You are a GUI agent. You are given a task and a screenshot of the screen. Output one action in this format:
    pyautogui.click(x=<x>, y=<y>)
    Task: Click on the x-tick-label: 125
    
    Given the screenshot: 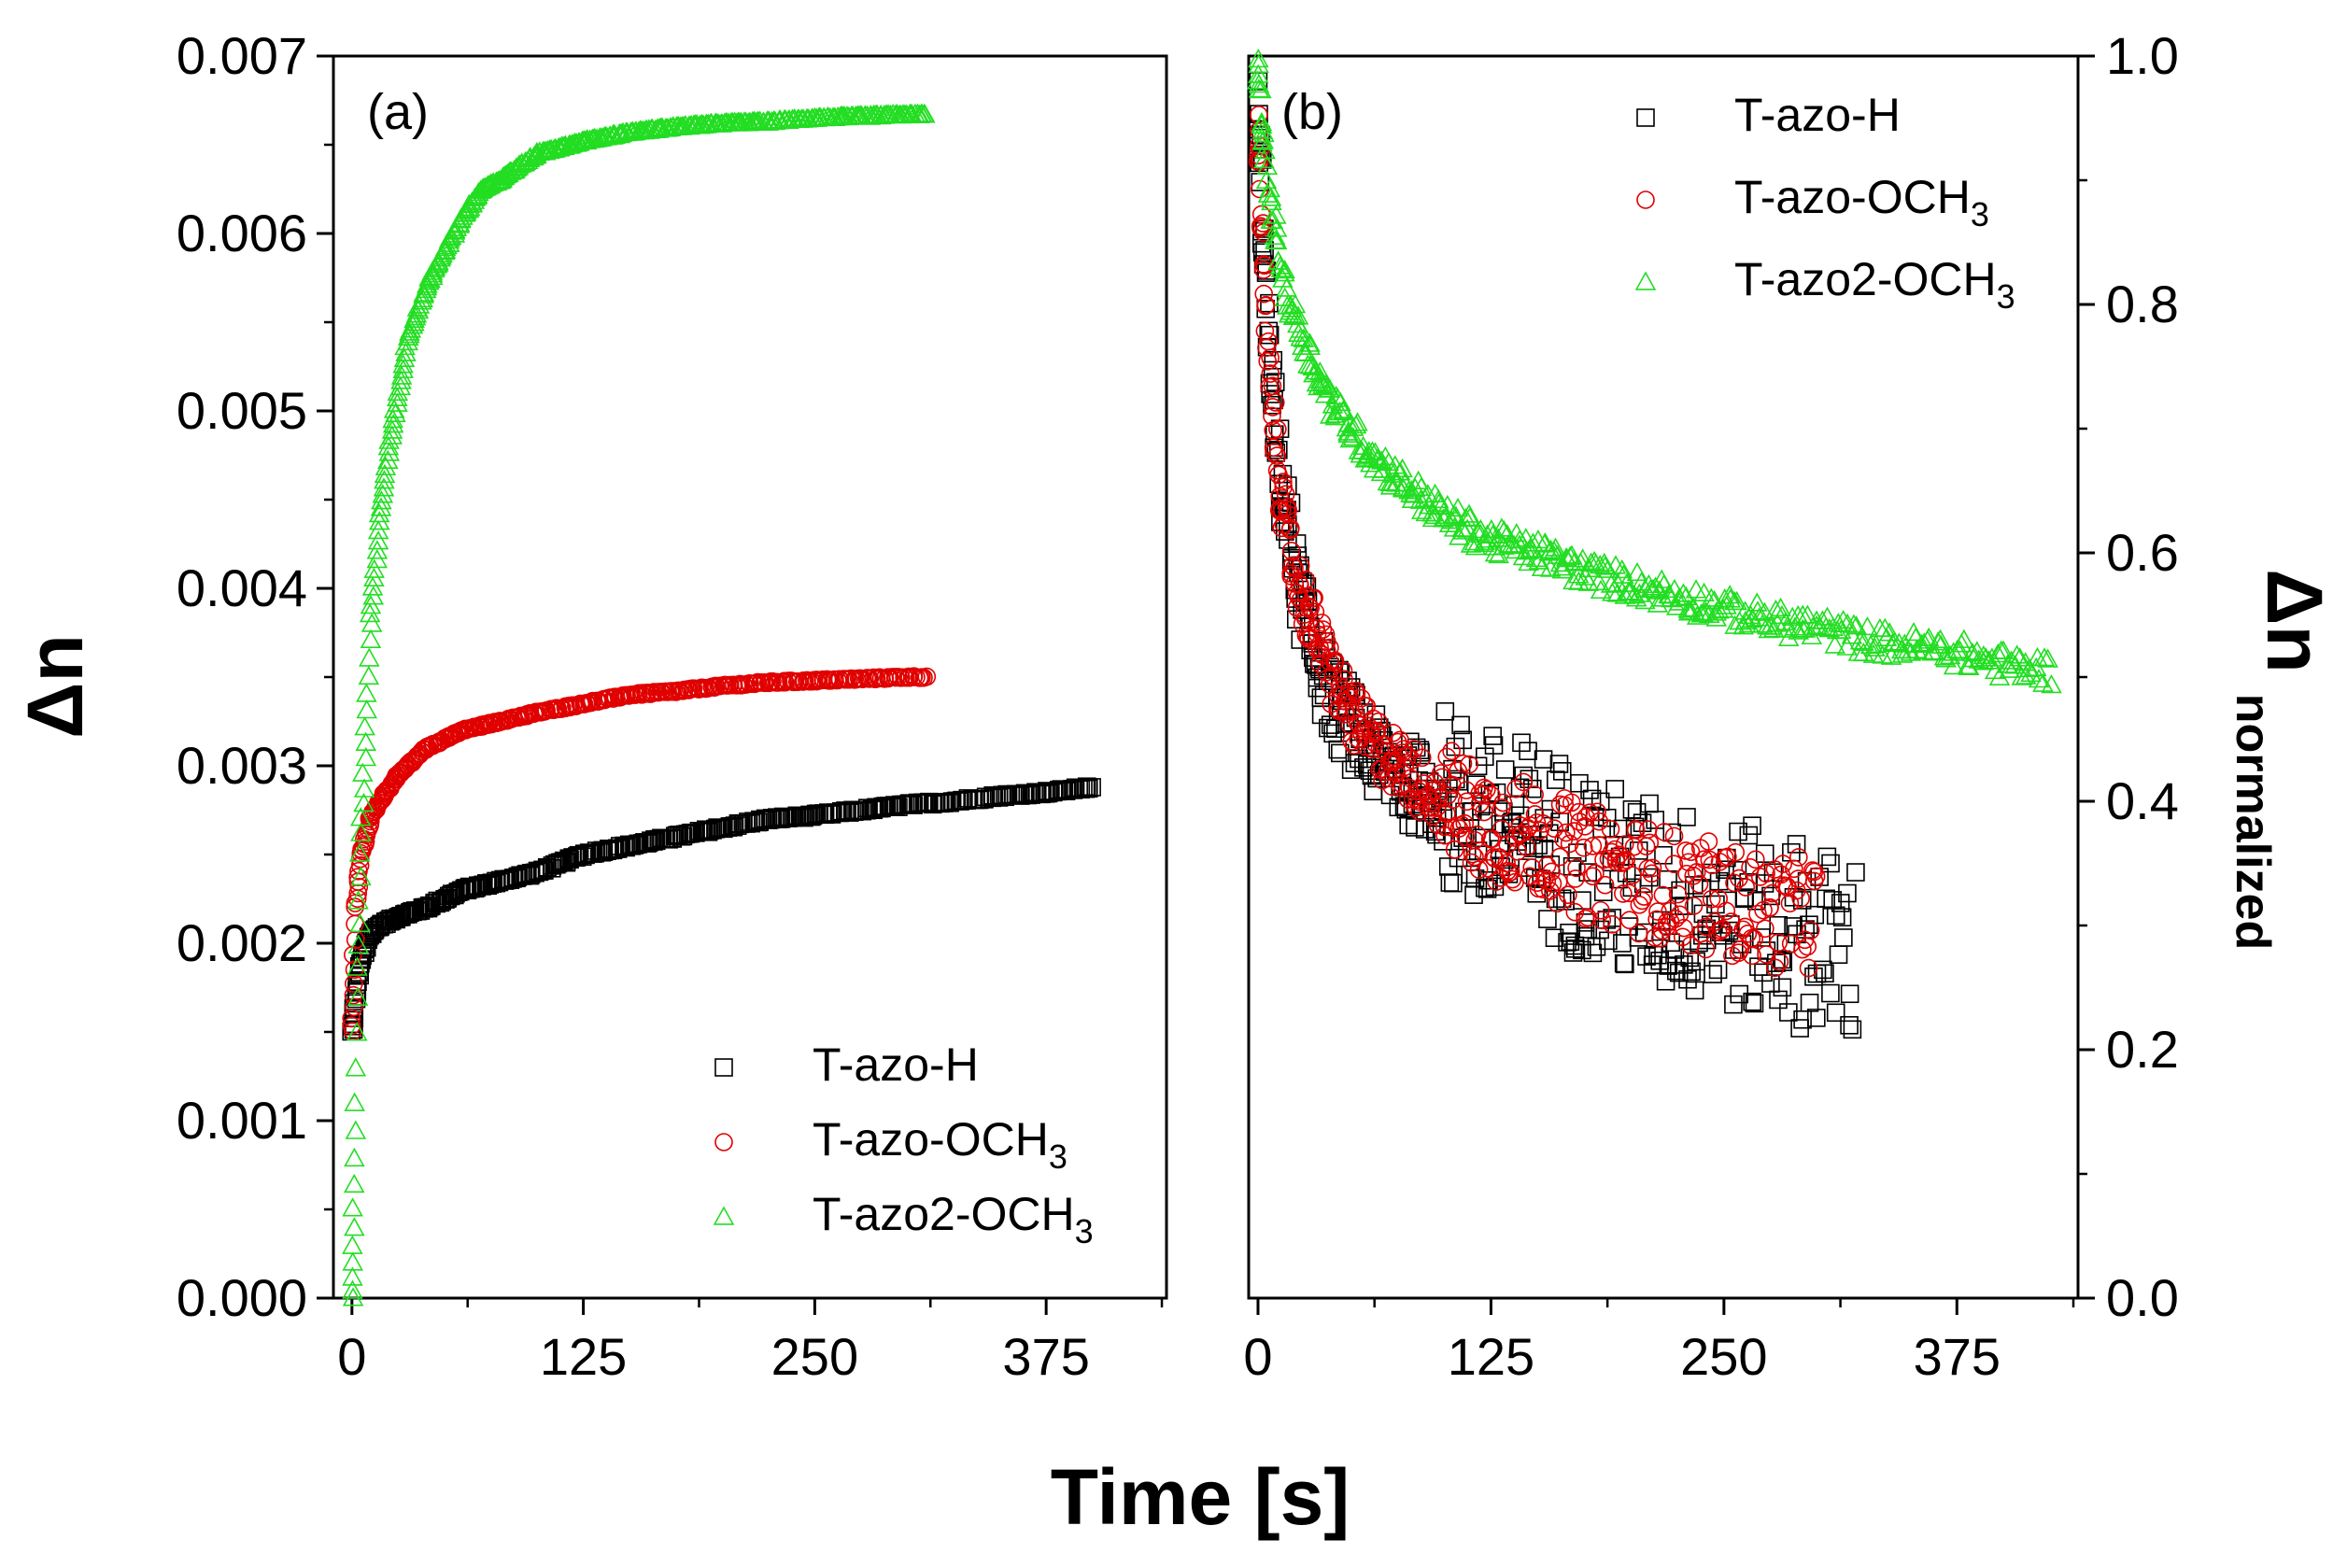 What is the action you would take?
    pyautogui.click(x=1491, y=1356)
    